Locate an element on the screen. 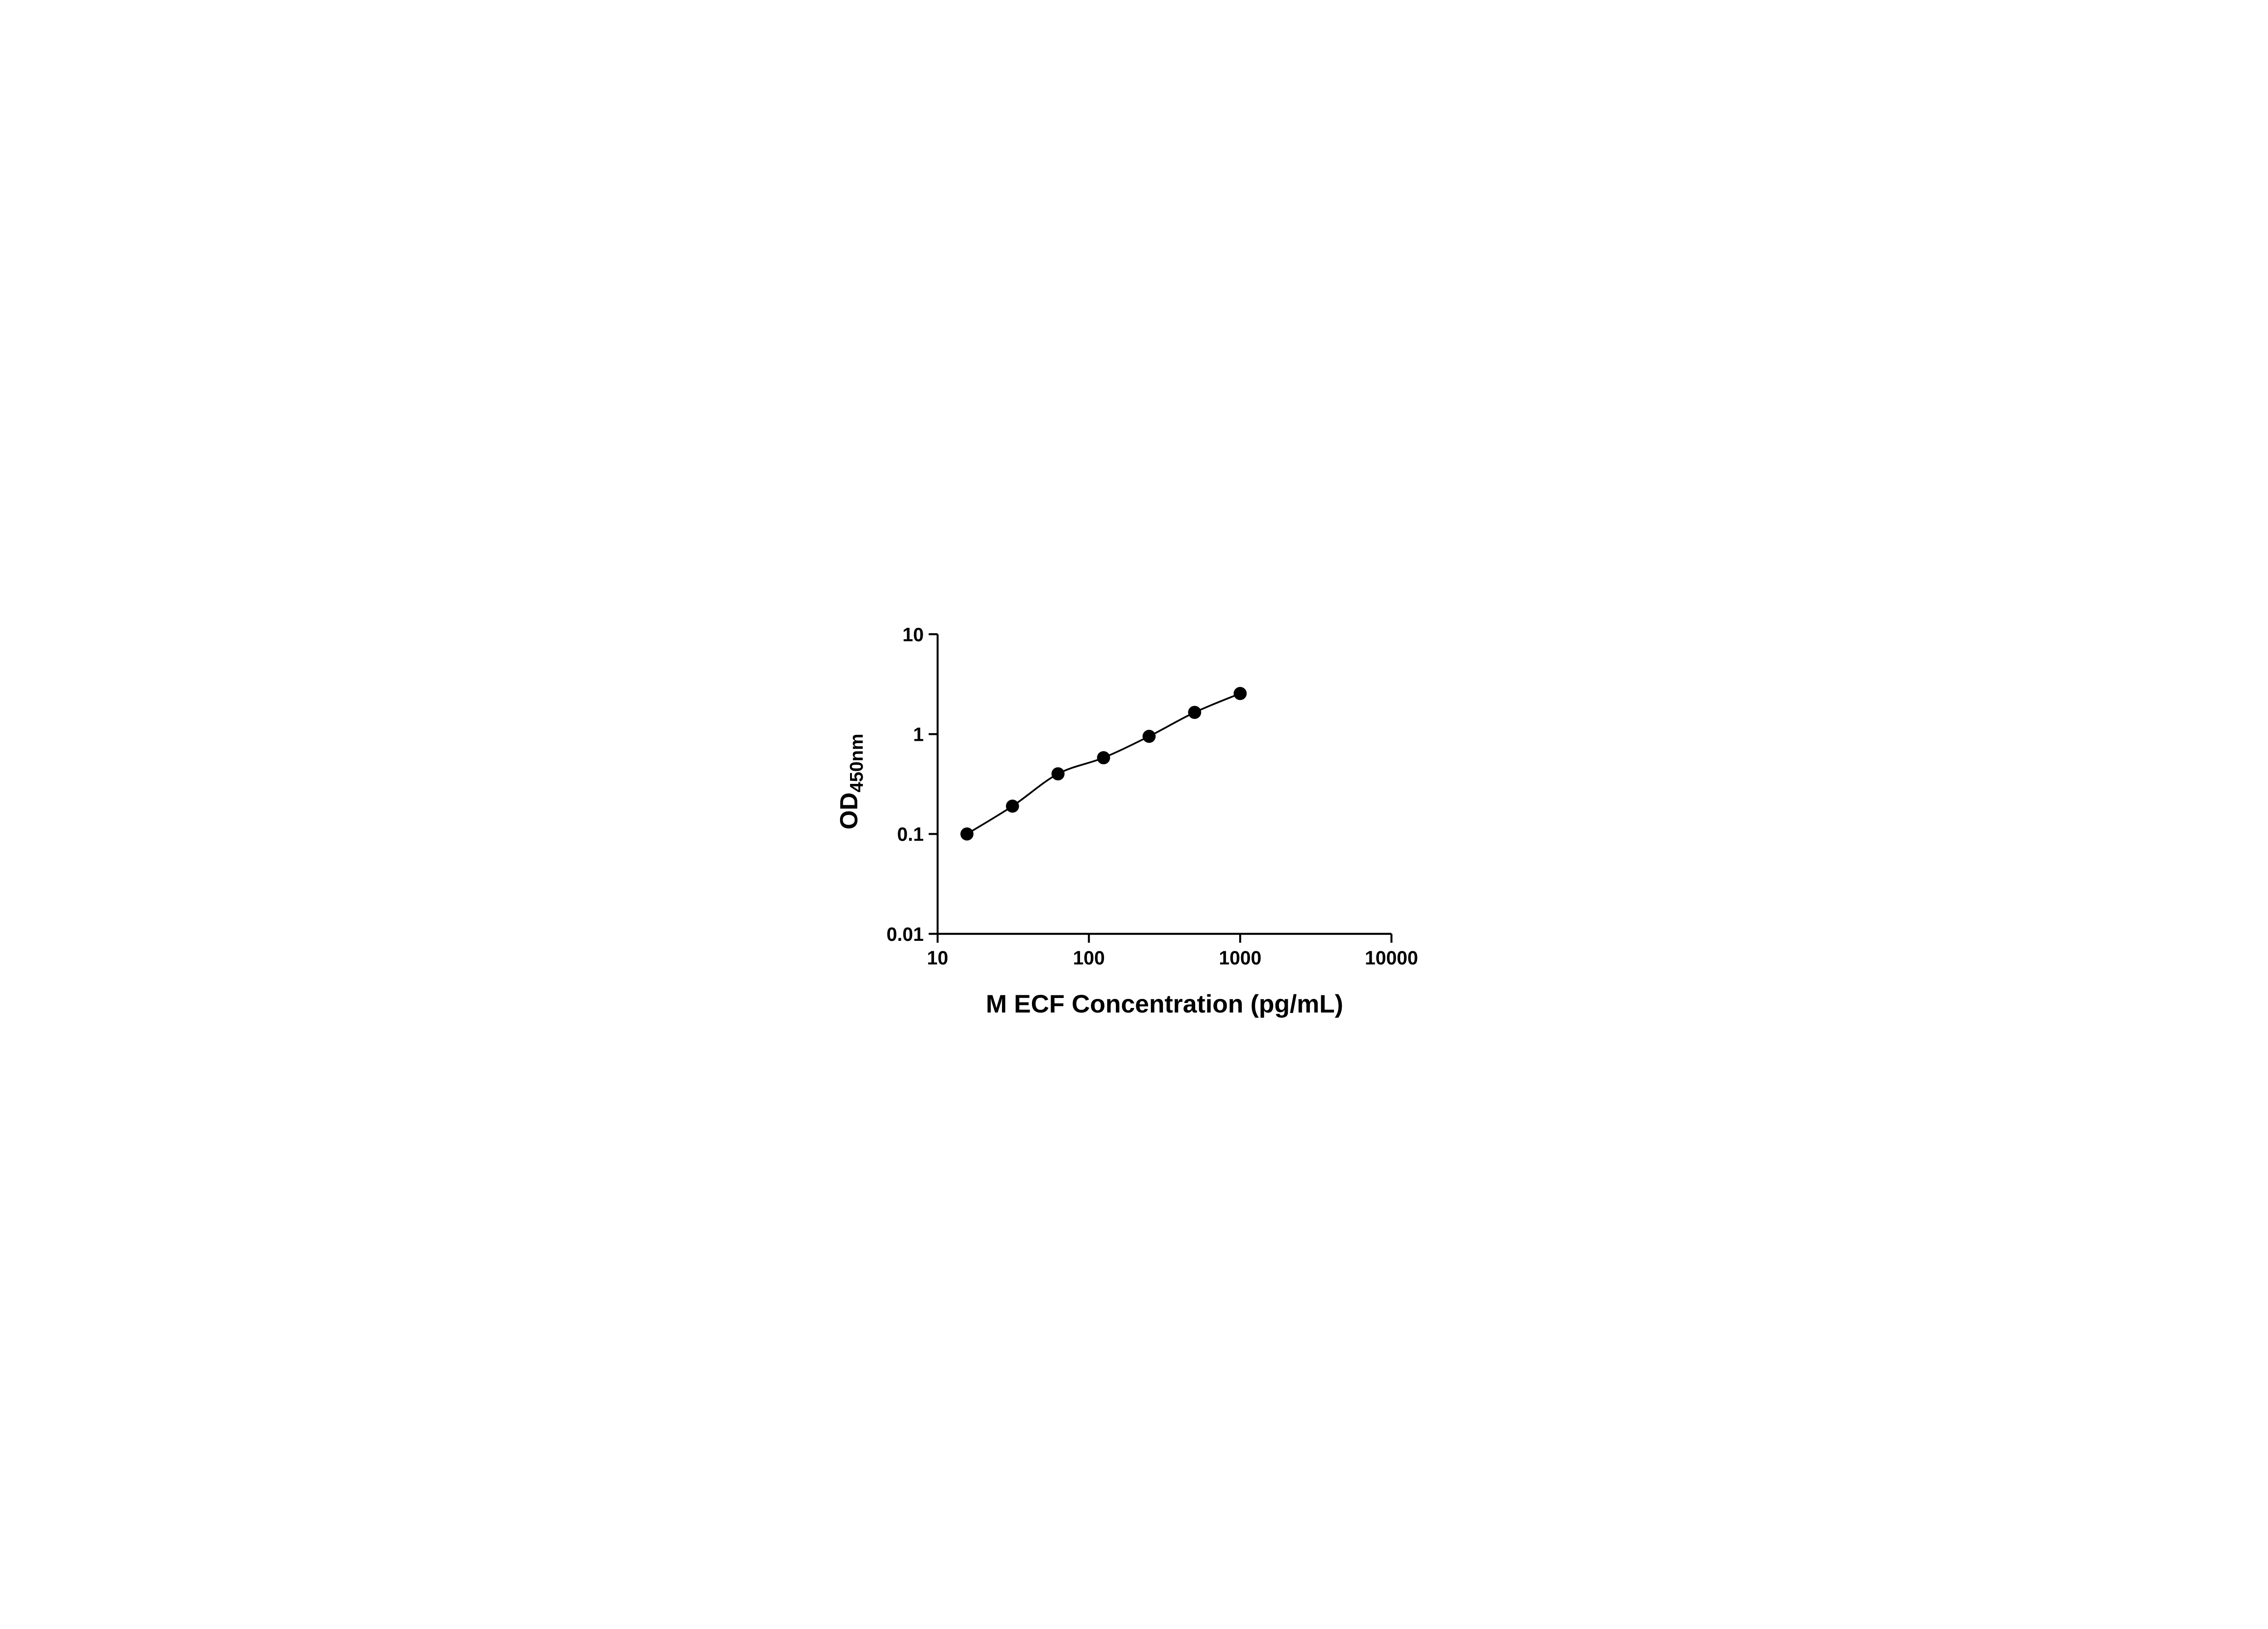 This screenshot has height=1629, width=2268. x-tick-label: 1000 is located at coordinates (1240, 958).